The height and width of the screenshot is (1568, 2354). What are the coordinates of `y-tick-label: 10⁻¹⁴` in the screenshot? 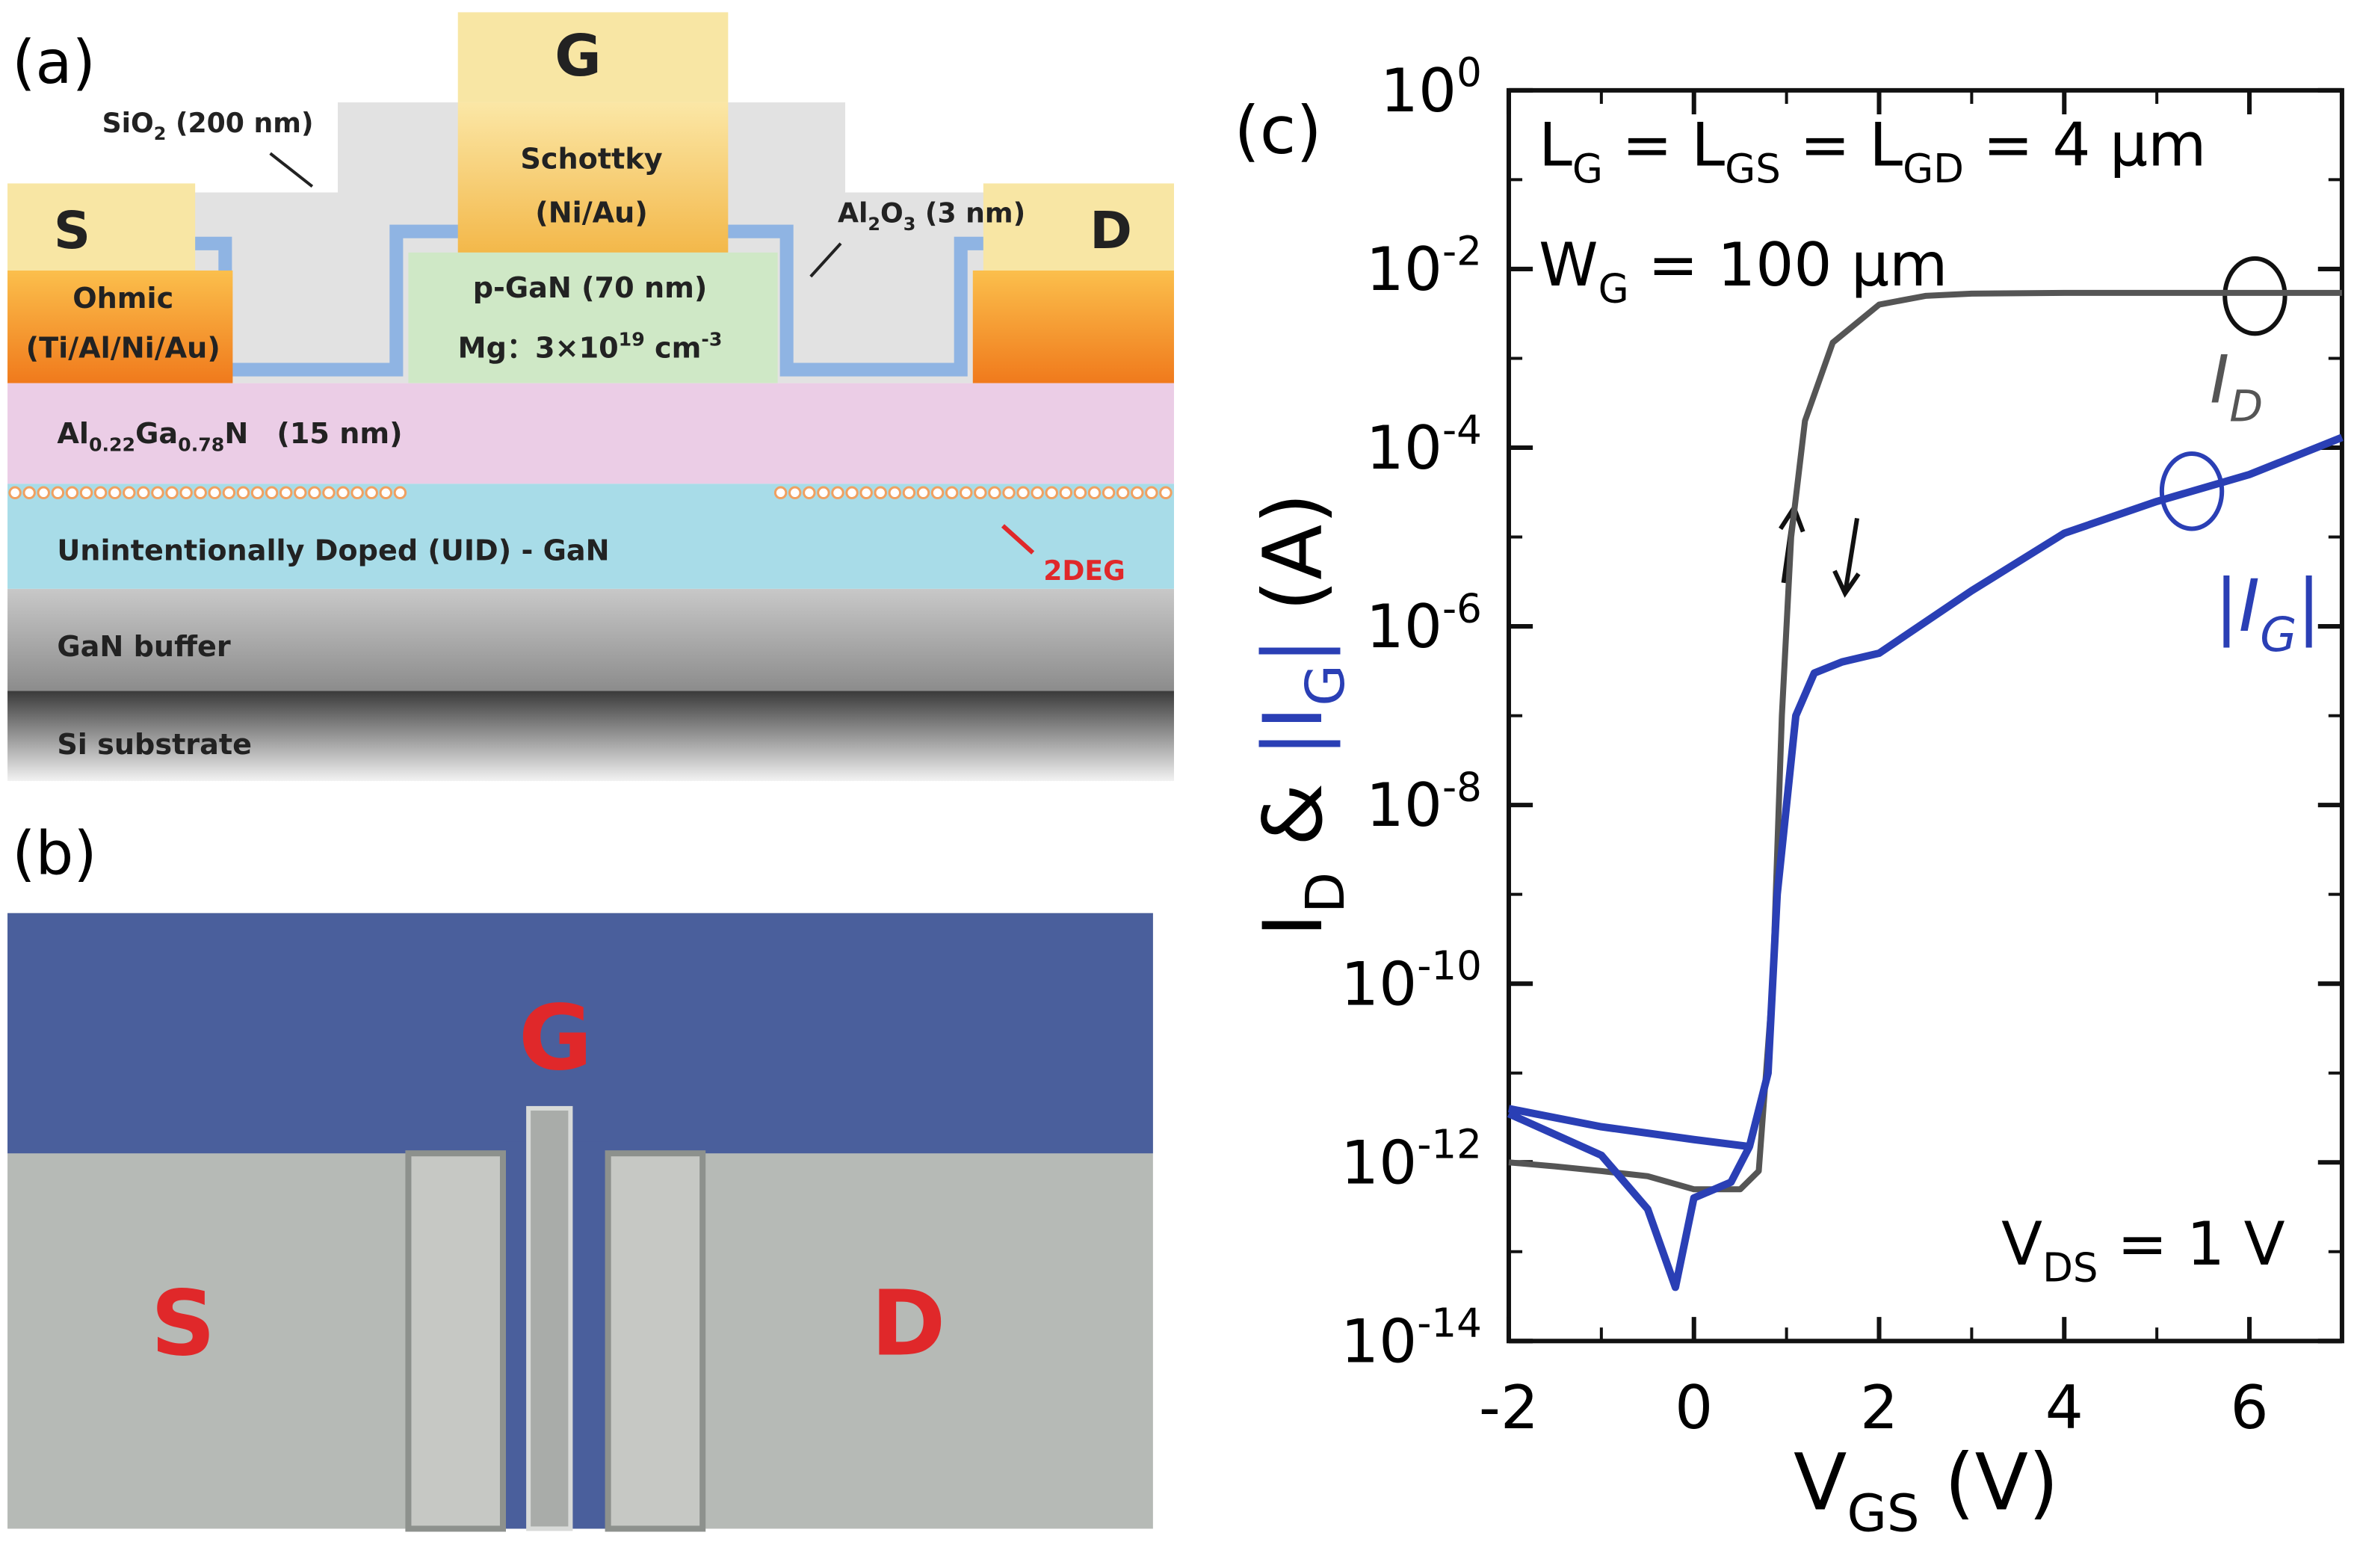 It's located at (1412, 1338).